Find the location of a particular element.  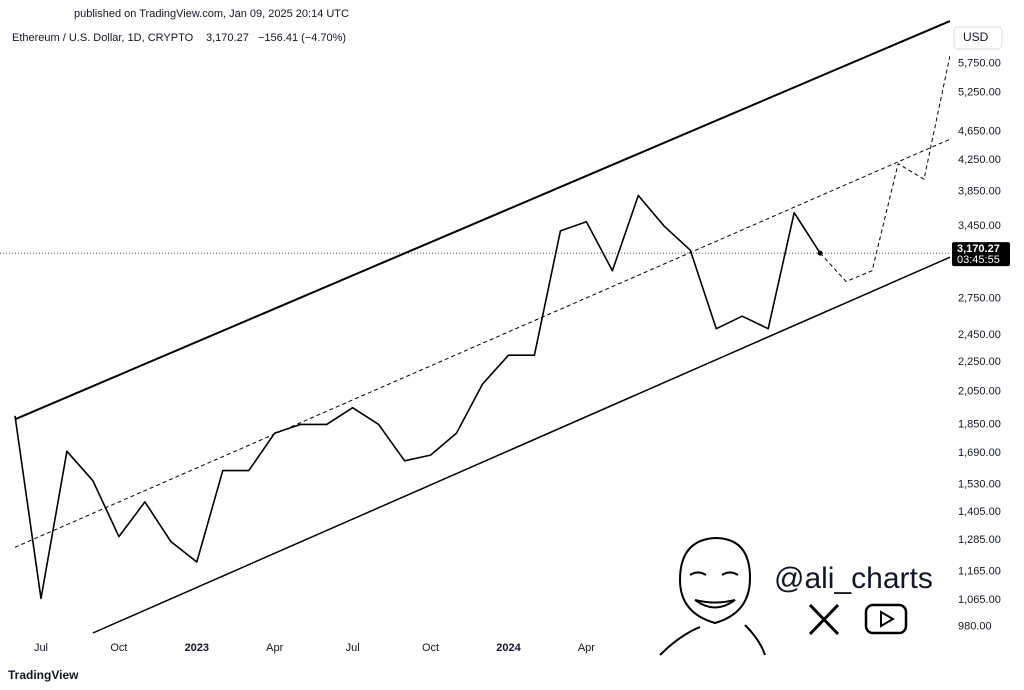

price-tag-timer: 03:45:55 is located at coordinates (978, 260).